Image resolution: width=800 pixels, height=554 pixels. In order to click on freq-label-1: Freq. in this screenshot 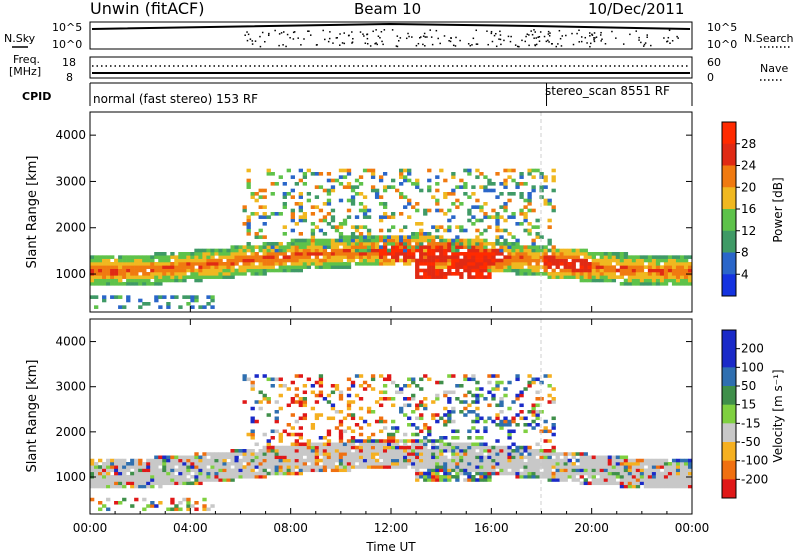, I will do `click(26, 59)`.